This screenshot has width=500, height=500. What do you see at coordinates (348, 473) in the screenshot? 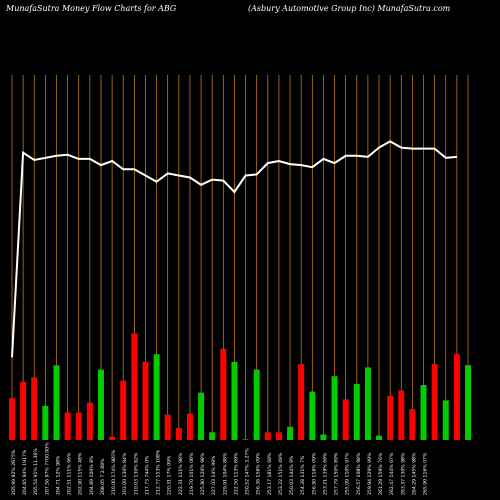
I see `x-tick-label: 255.09 110% 97%` at bounding box center [348, 473].